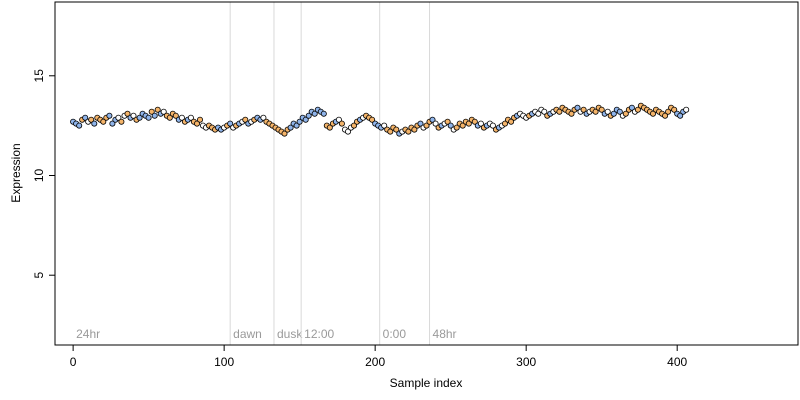 The height and width of the screenshot is (400, 800). What do you see at coordinates (39, 76) in the screenshot?
I see `y-tick-label: 15` at bounding box center [39, 76].